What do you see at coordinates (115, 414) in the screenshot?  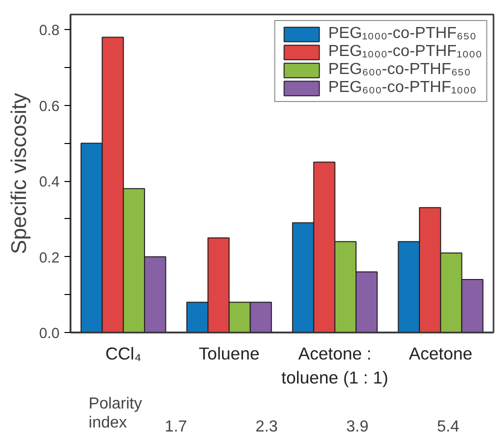 I see `text: Polarity index` at bounding box center [115, 414].